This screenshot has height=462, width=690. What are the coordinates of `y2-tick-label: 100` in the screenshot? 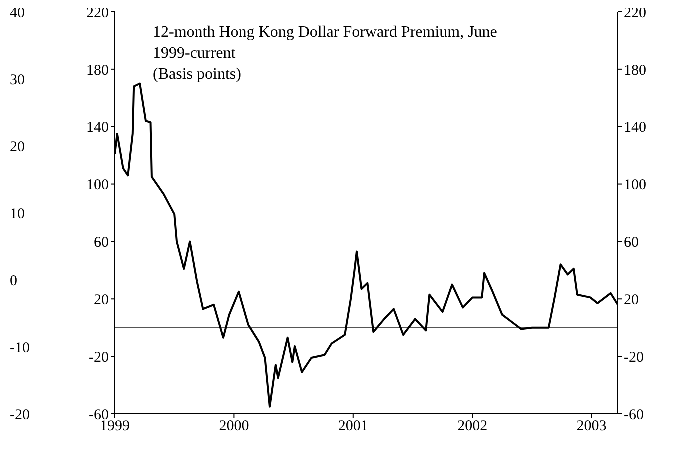 It's located at (635, 186).